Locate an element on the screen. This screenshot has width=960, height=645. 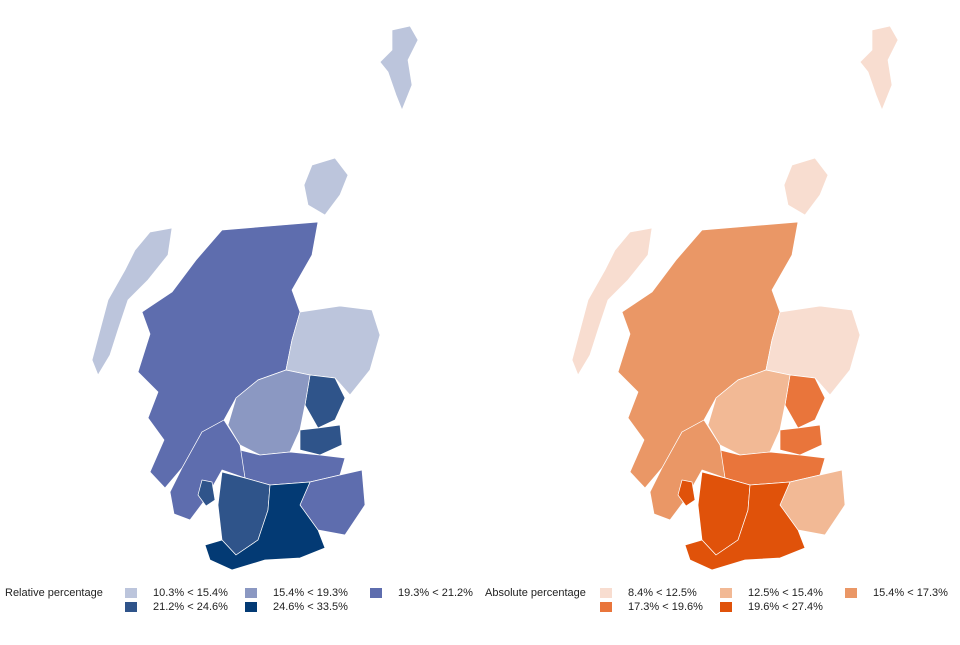
legend-label: 17.3% < 19.6% is located at coordinates (665, 607).